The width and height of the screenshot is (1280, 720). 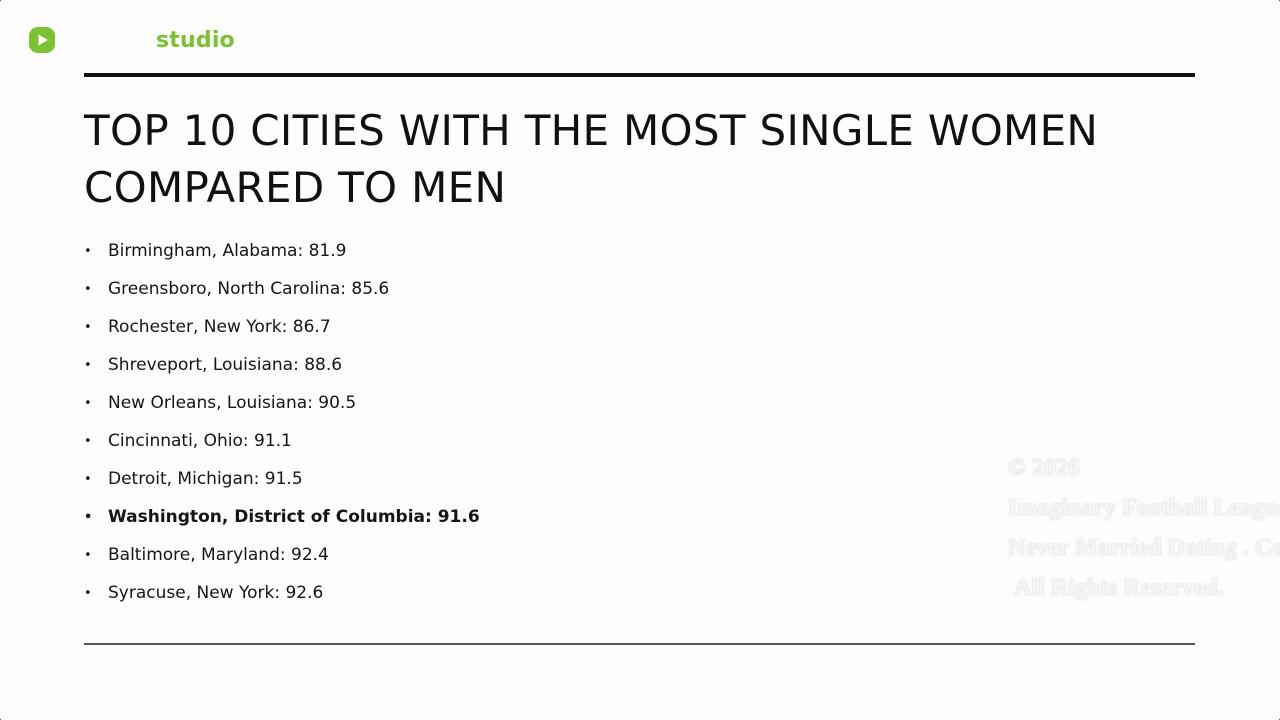 What do you see at coordinates (294, 517) in the screenshot?
I see `city-label: Washington, District of Columbia: 91.6` at bounding box center [294, 517].